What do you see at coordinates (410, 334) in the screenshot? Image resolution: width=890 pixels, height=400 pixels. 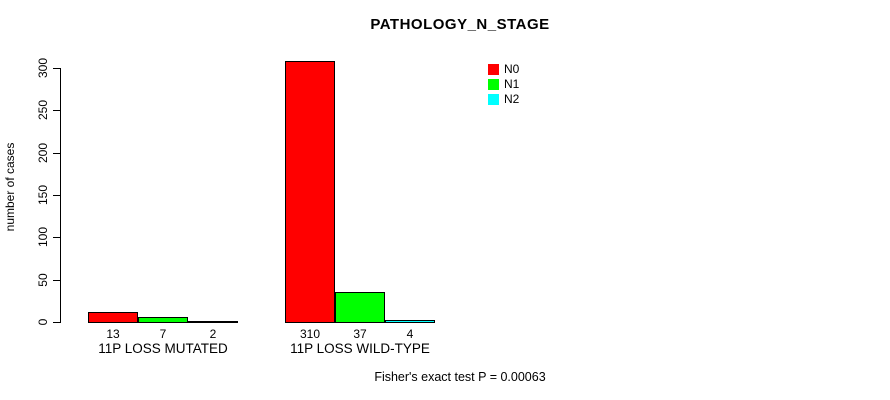 I see `bar-value-label: 4` at bounding box center [410, 334].